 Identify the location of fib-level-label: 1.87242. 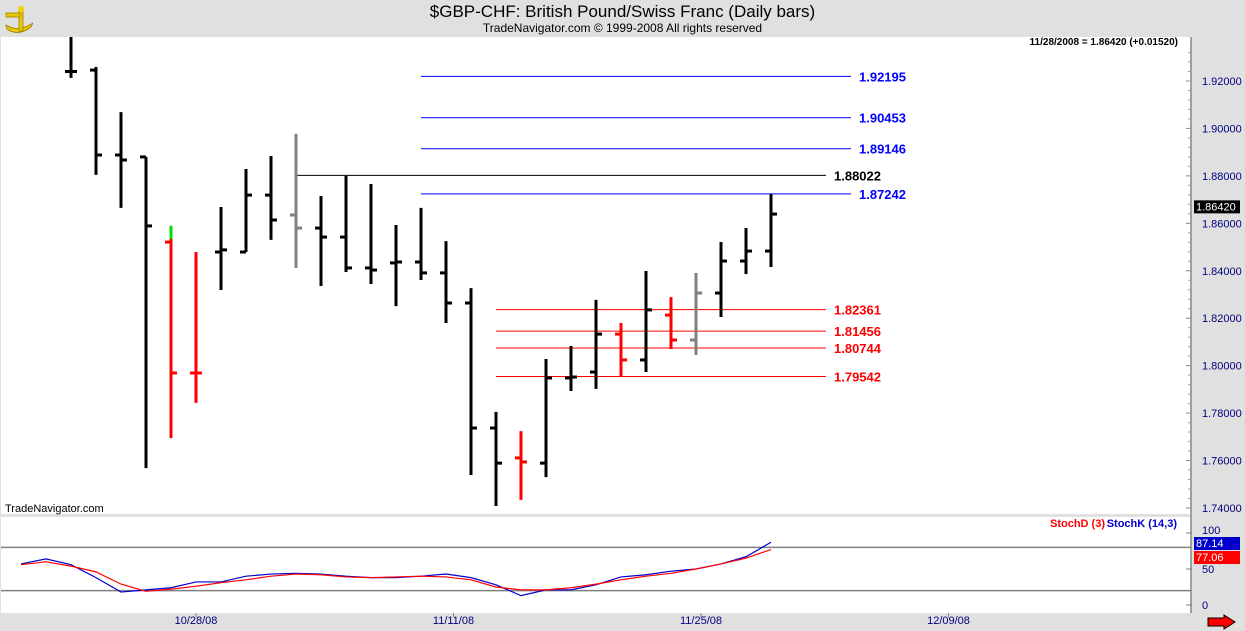
(882, 194).